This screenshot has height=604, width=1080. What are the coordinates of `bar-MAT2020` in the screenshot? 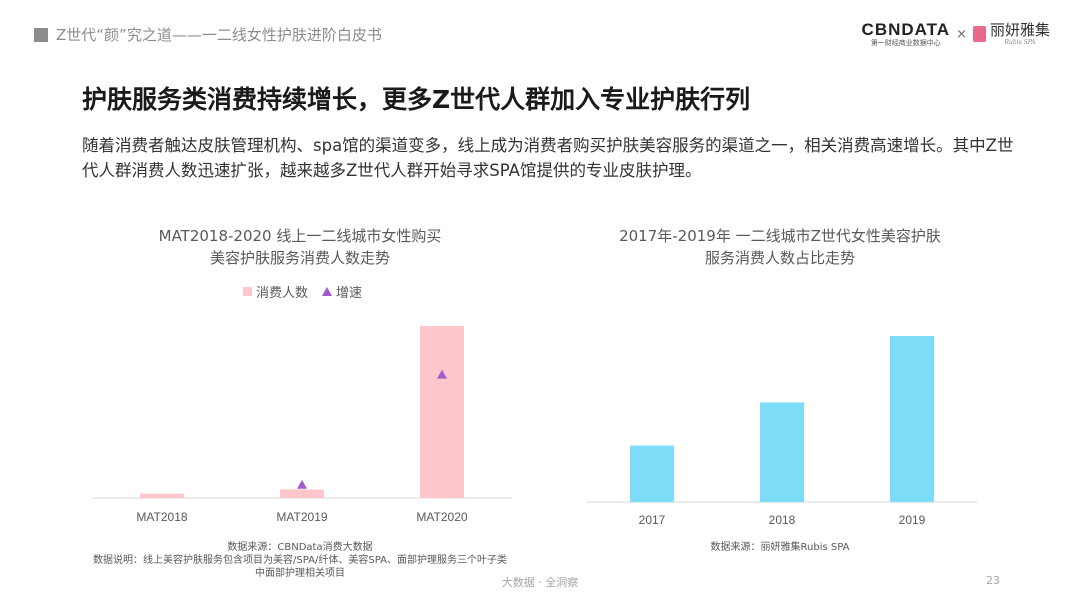 It's located at (442, 412).